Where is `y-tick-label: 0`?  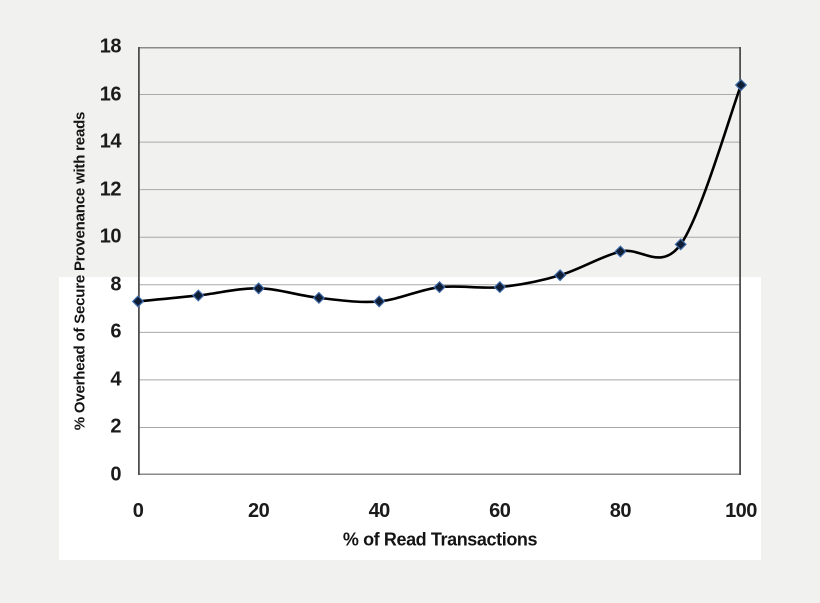 y-tick-label: 0 is located at coordinates (115, 474).